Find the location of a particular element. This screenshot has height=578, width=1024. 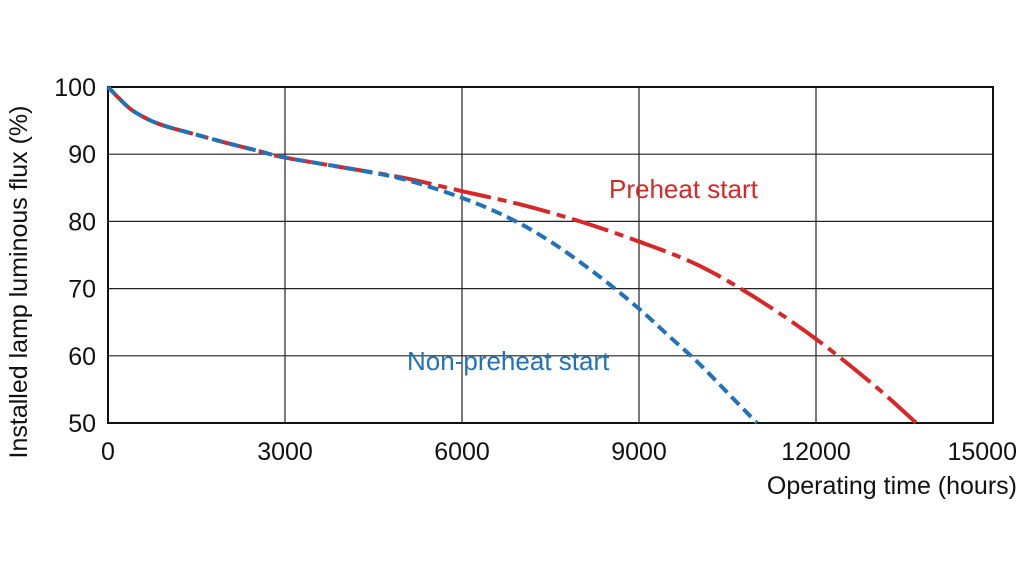

y-tick-label: 80 is located at coordinates (82, 222).